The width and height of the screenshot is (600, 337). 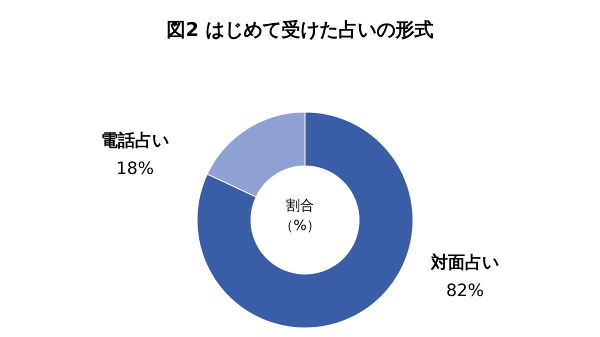 What do you see at coordinates (300, 30) in the screenshot?
I see `chart-title: 図2 はじめて受けた占いの形式` at bounding box center [300, 30].